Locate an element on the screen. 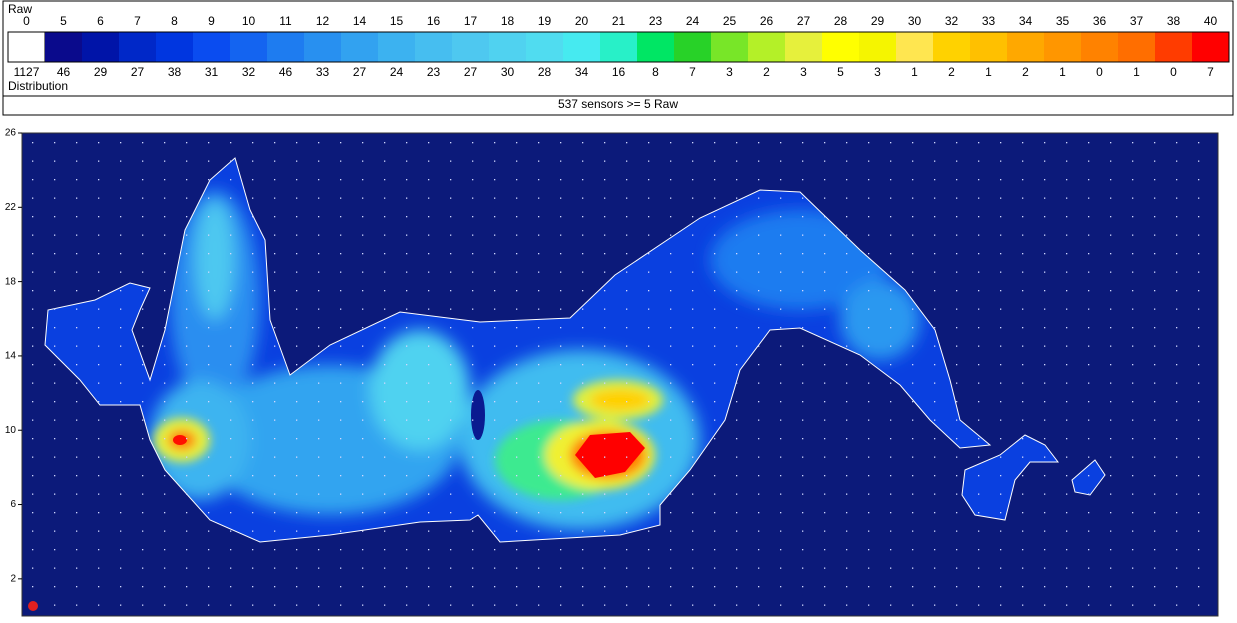  raw-value: 11 is located at coordinates (285, 21).